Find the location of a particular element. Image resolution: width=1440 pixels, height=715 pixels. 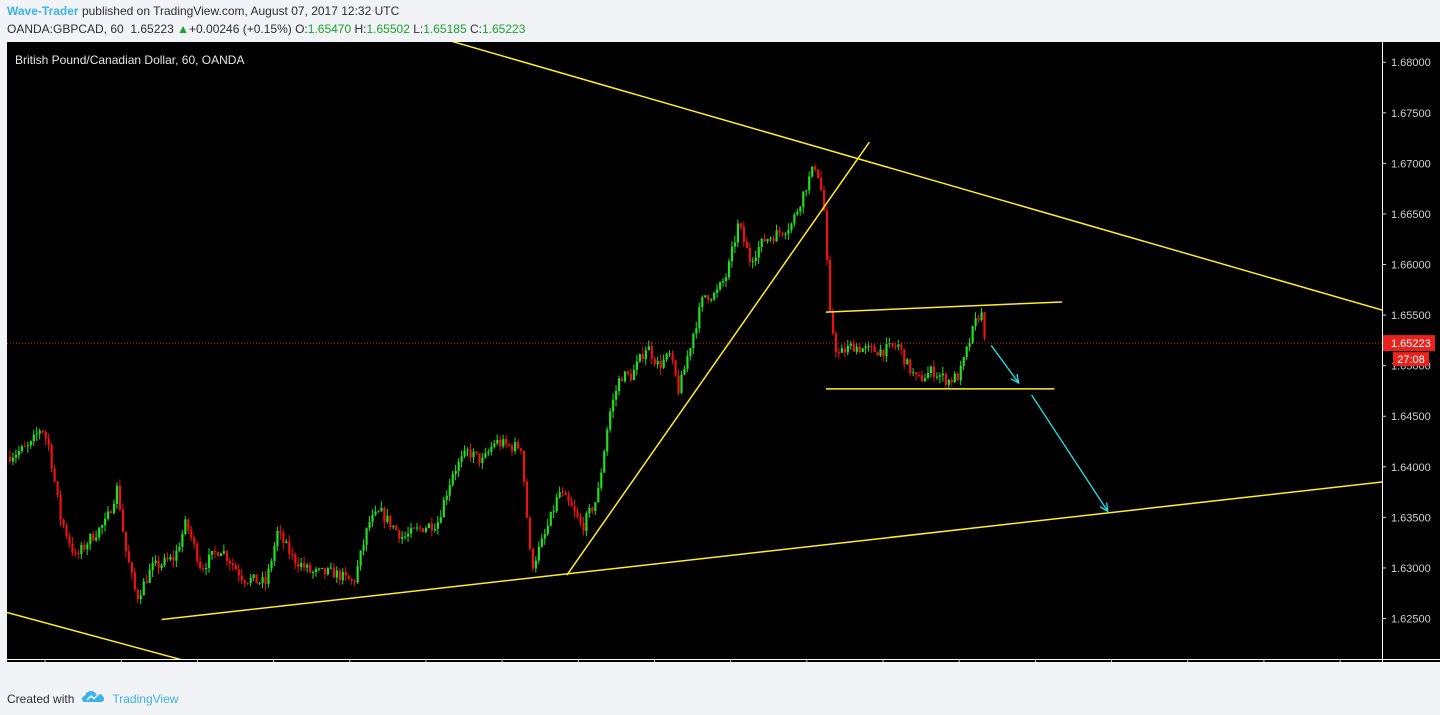

tradingview-logo-icon is located at coordinates (94, 698).